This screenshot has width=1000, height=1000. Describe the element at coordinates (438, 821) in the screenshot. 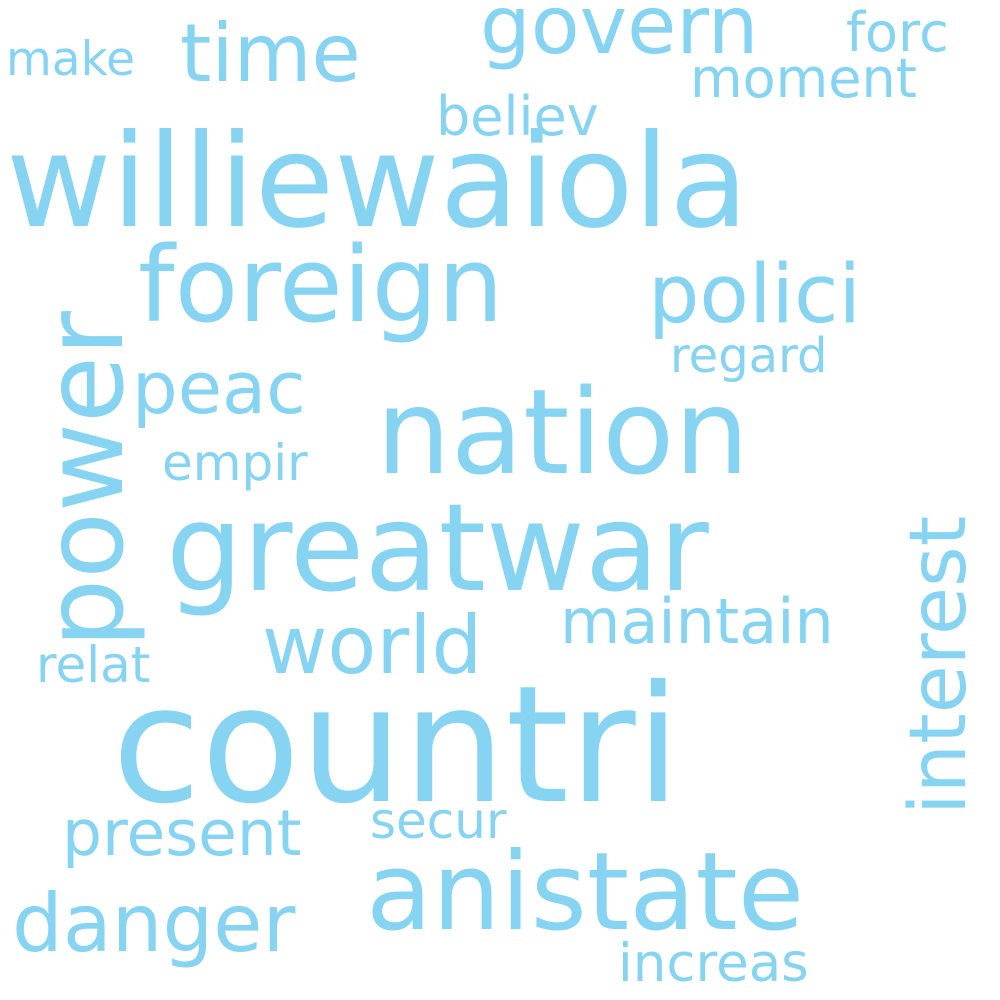

I see `word-secur: secur` at that location.